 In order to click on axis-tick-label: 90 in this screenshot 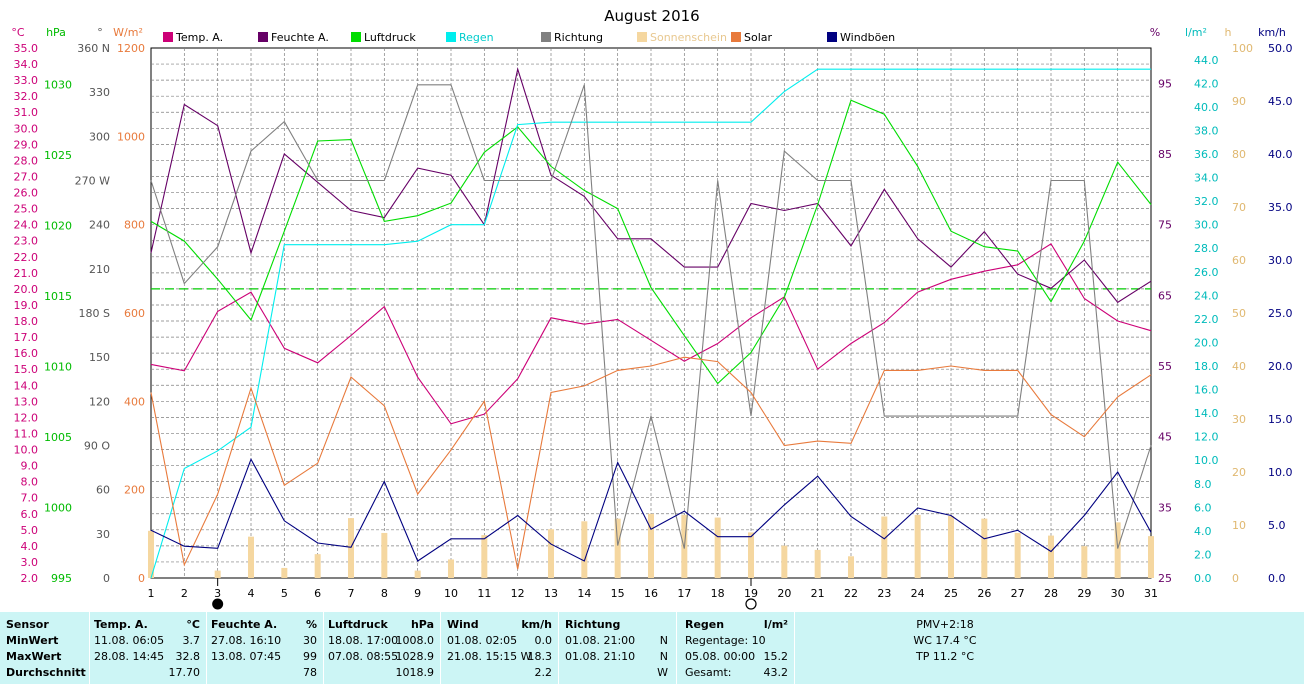, I will do `click(1239, 101)`.